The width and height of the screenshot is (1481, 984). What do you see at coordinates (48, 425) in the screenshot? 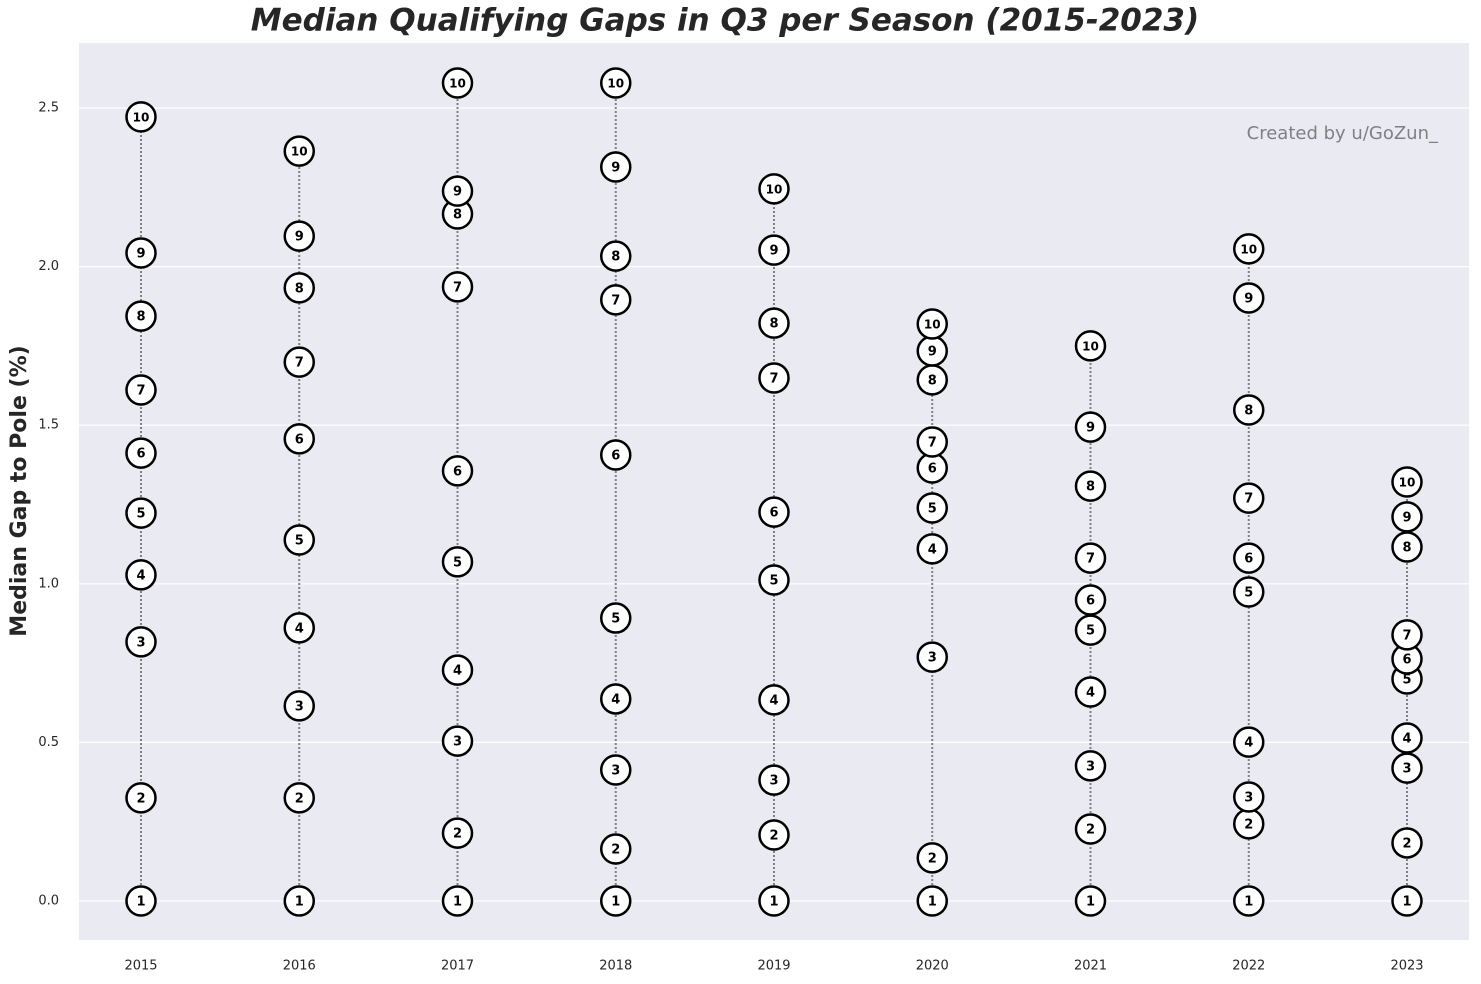
I see `y-tick-label: 1.5` at bounding box center [48, 425].